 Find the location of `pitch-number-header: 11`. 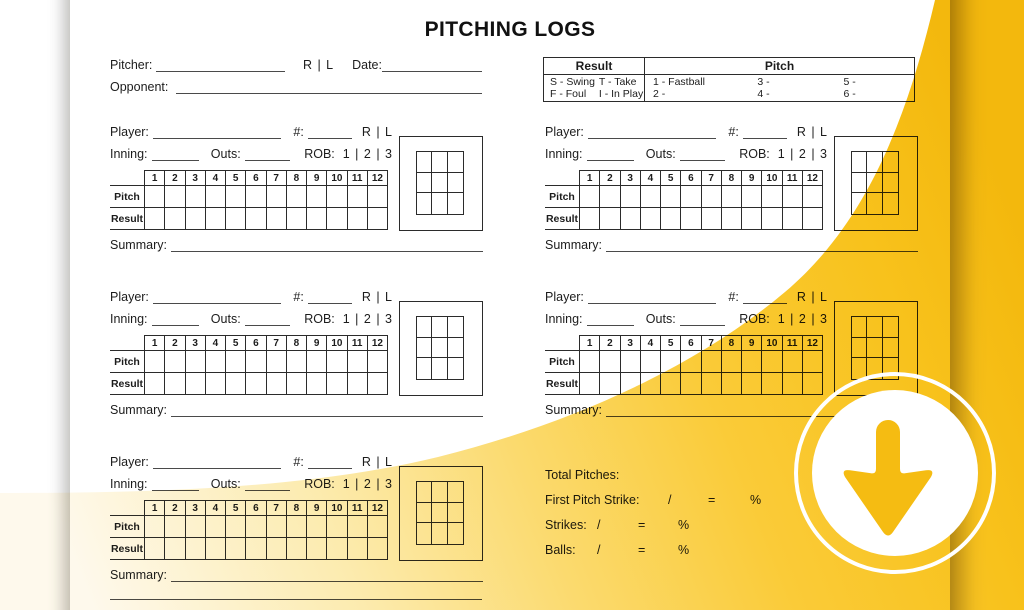

pitch-number-header: 11 is located at coordinates (357, 508).